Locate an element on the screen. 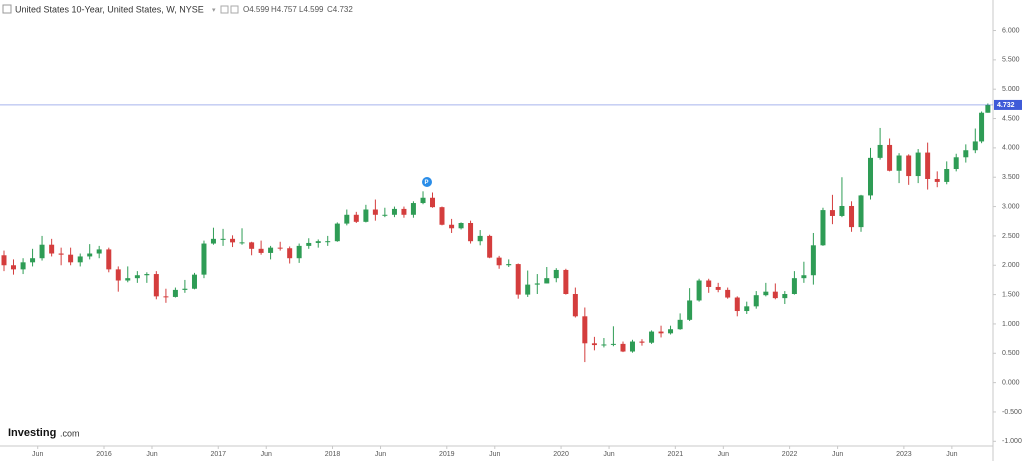 The height and width of the screenshot is (466, 1024). interval-arrow: ▾ is located at coordinates (214, 10).